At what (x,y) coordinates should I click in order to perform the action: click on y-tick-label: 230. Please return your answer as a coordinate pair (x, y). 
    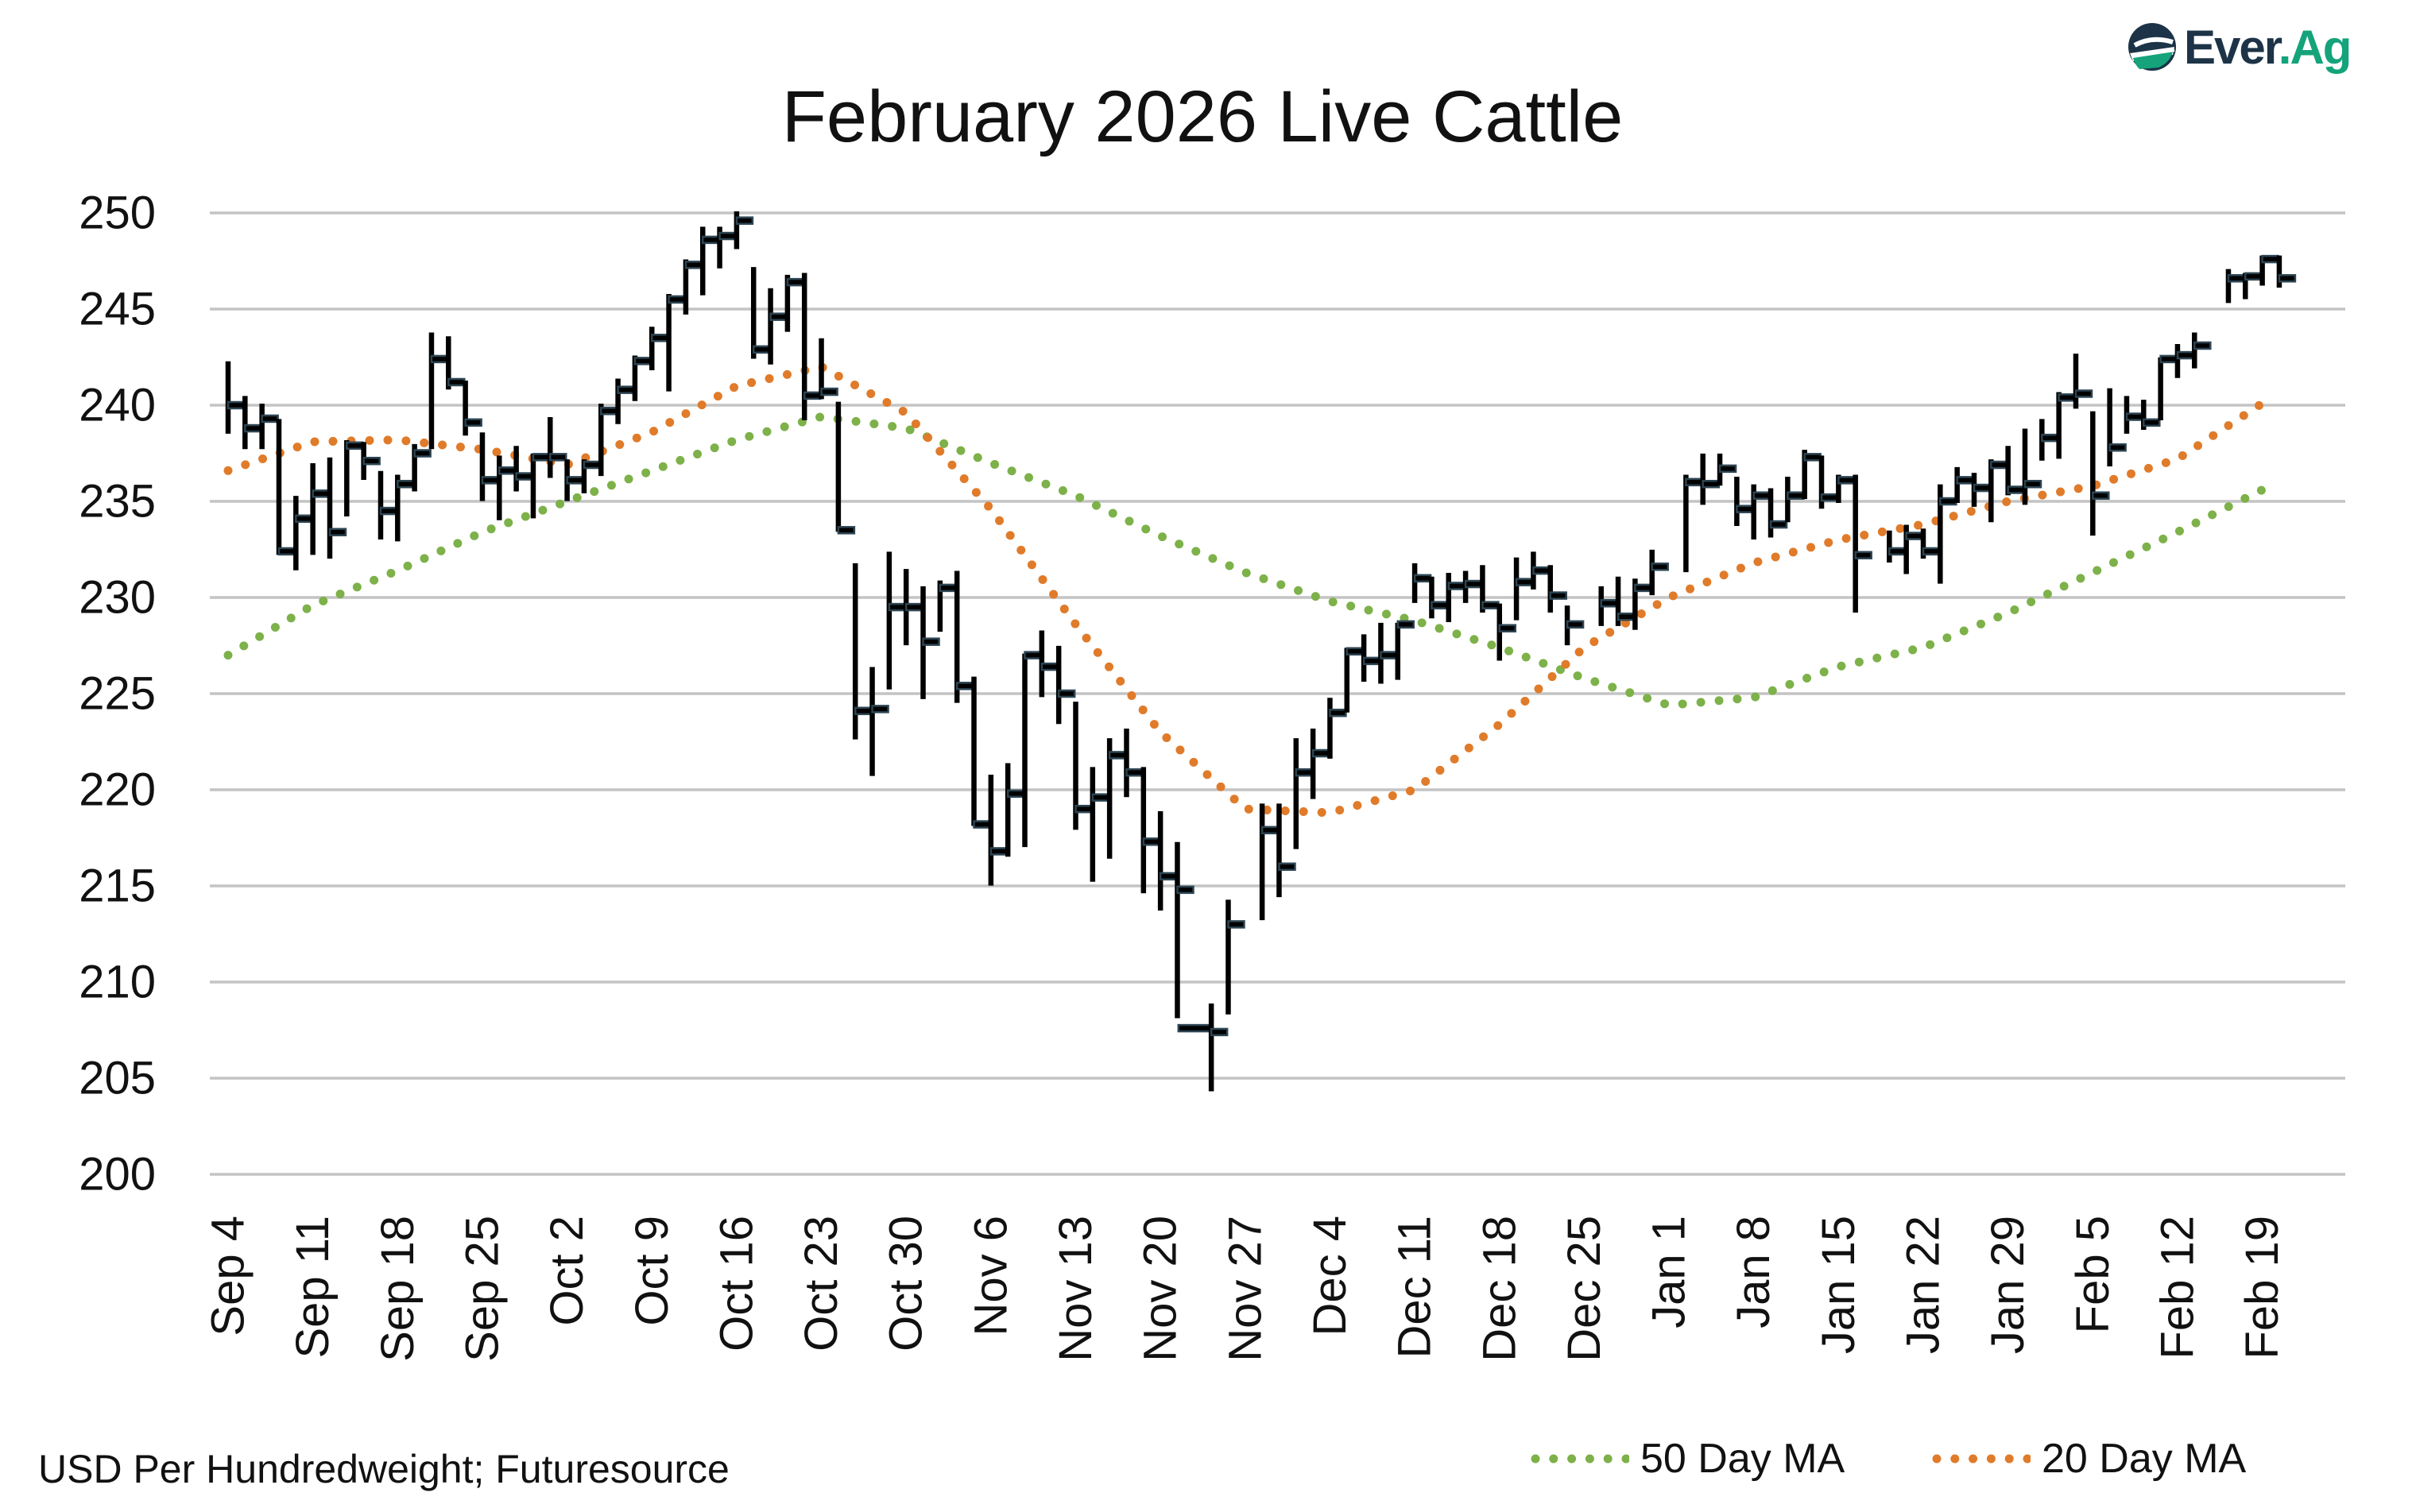
    Looking at the image, I should click on (118, 598).